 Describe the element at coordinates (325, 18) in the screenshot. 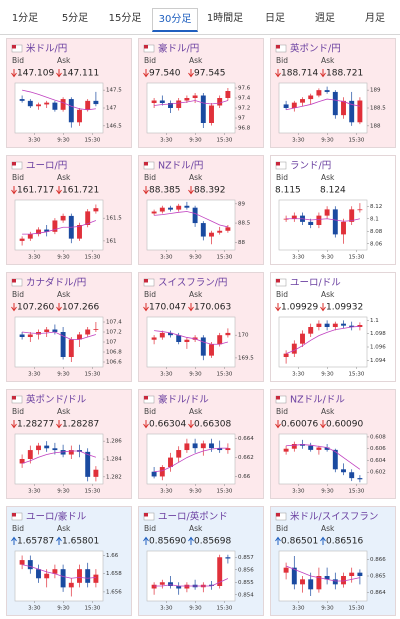

I see `timeframe-tab: 週足` at that location.